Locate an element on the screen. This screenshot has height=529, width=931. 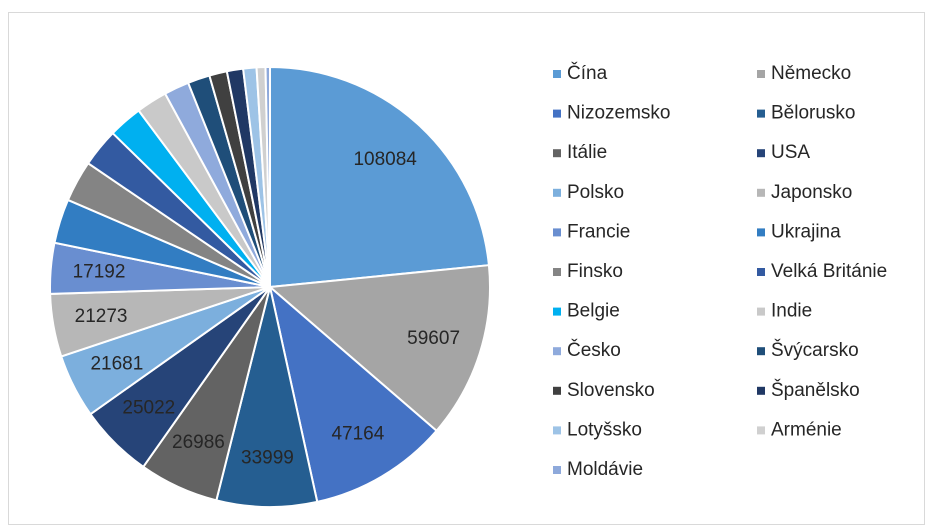
data-label: 17192 is located at coordinates (99, 271).